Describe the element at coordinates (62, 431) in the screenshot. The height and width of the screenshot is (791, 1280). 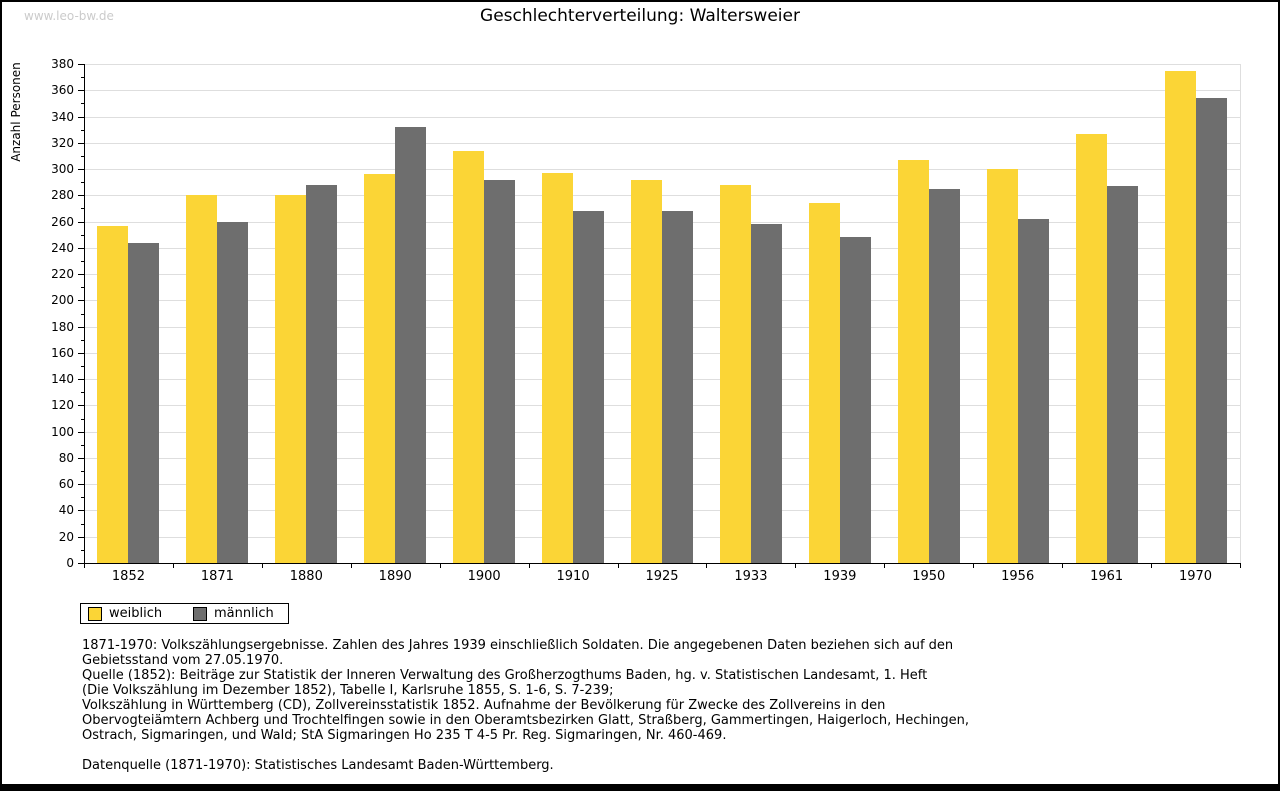
I see `y-tick-label-100: 100` at that location.